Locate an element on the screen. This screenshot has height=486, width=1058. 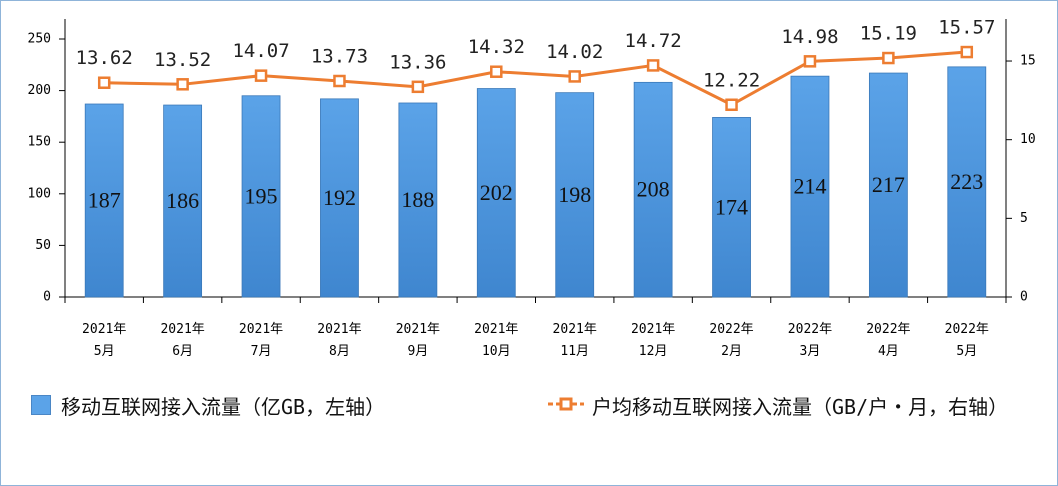
line-value-label: 14.32 is located at coordinates (496, 47).